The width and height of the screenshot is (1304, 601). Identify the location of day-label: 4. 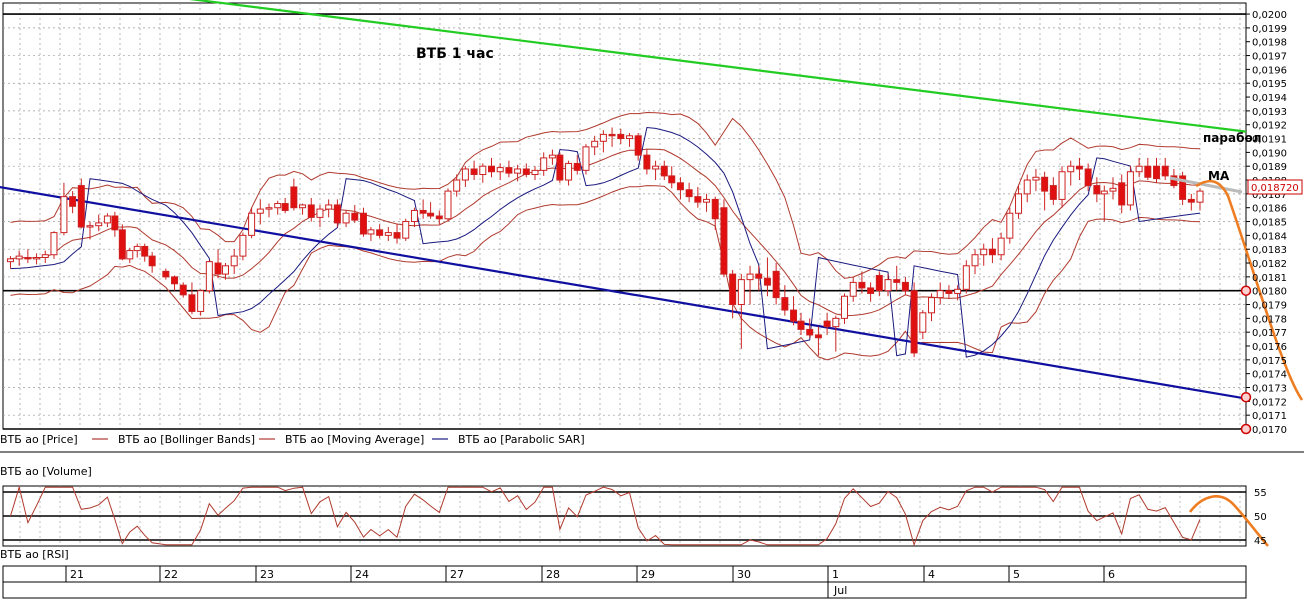
(931, 574).